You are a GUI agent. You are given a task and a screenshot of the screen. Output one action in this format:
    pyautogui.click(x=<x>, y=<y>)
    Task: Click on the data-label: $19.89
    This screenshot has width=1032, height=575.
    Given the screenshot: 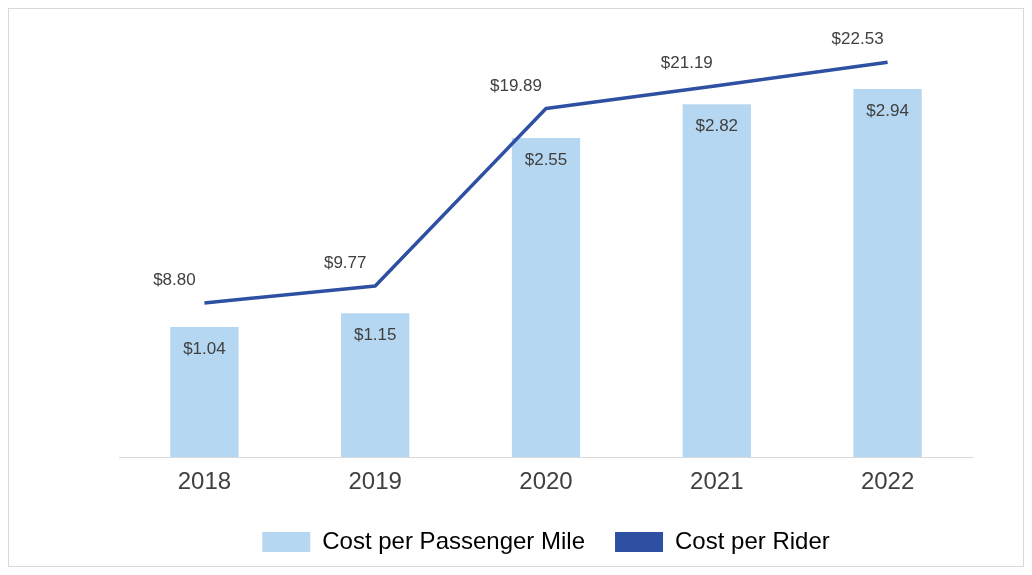 What is the action you would take?
    pyautogui.click(x=516, y=85)
    